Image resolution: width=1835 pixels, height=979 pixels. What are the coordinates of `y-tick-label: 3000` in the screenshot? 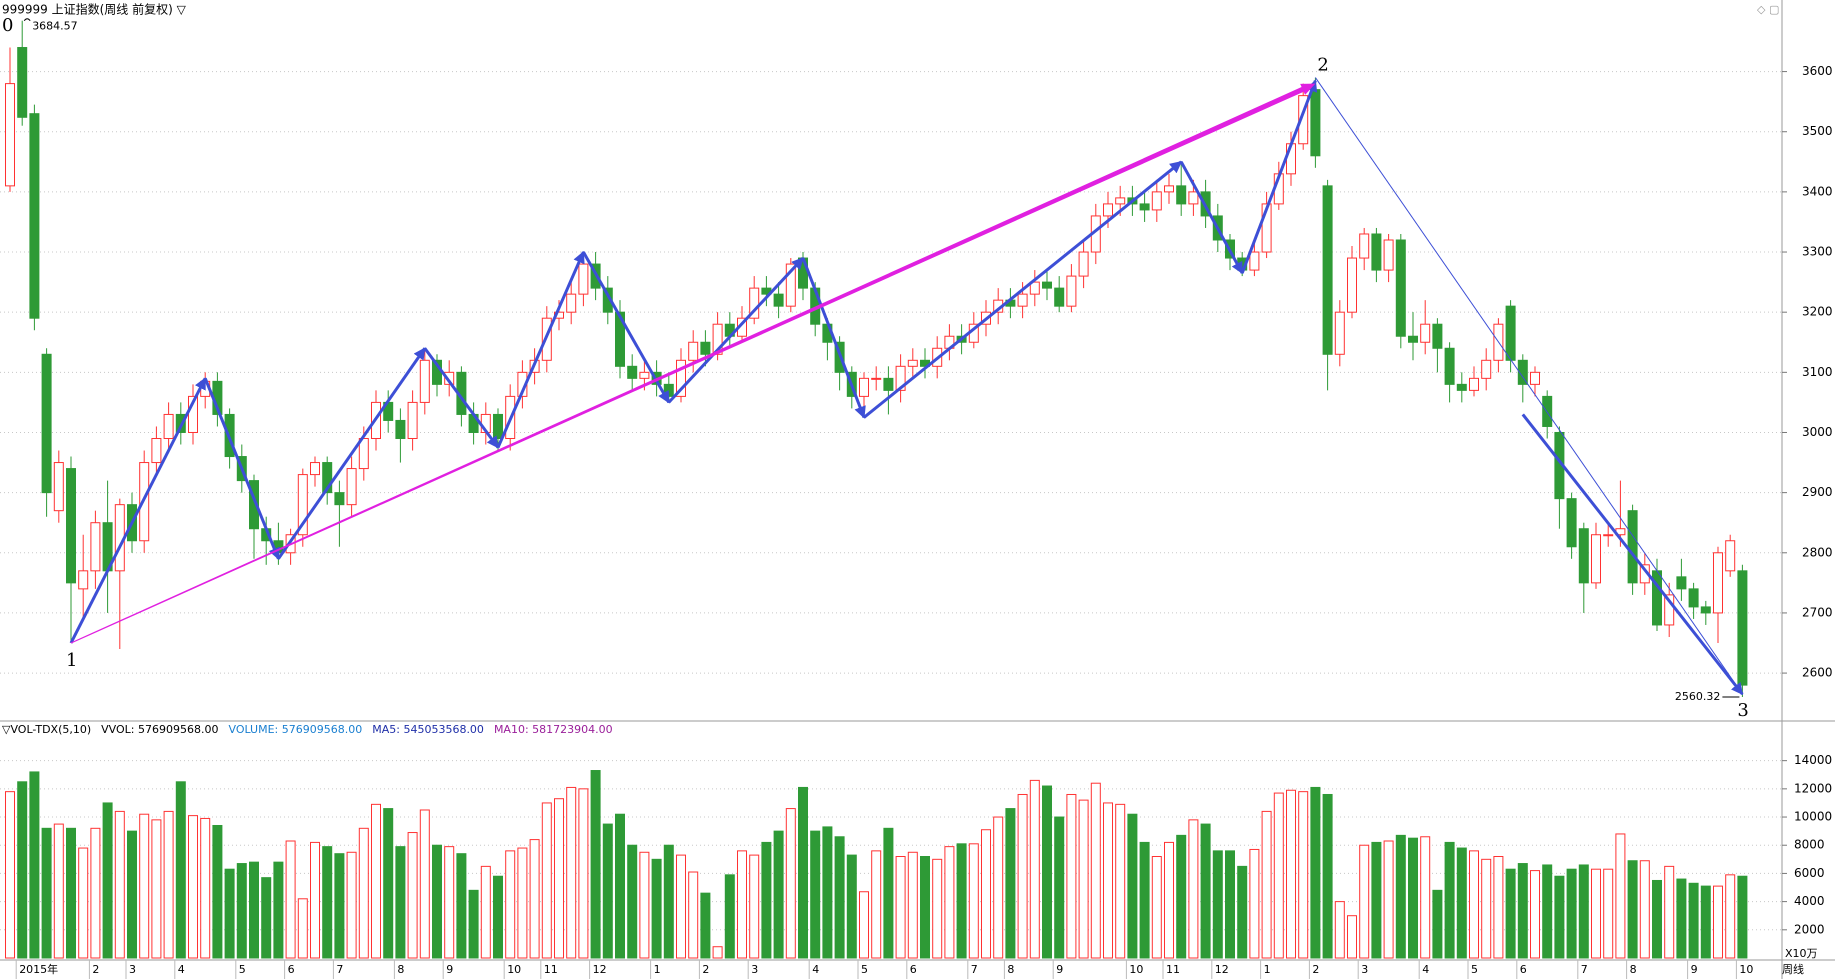 It's located at (1817, 432).